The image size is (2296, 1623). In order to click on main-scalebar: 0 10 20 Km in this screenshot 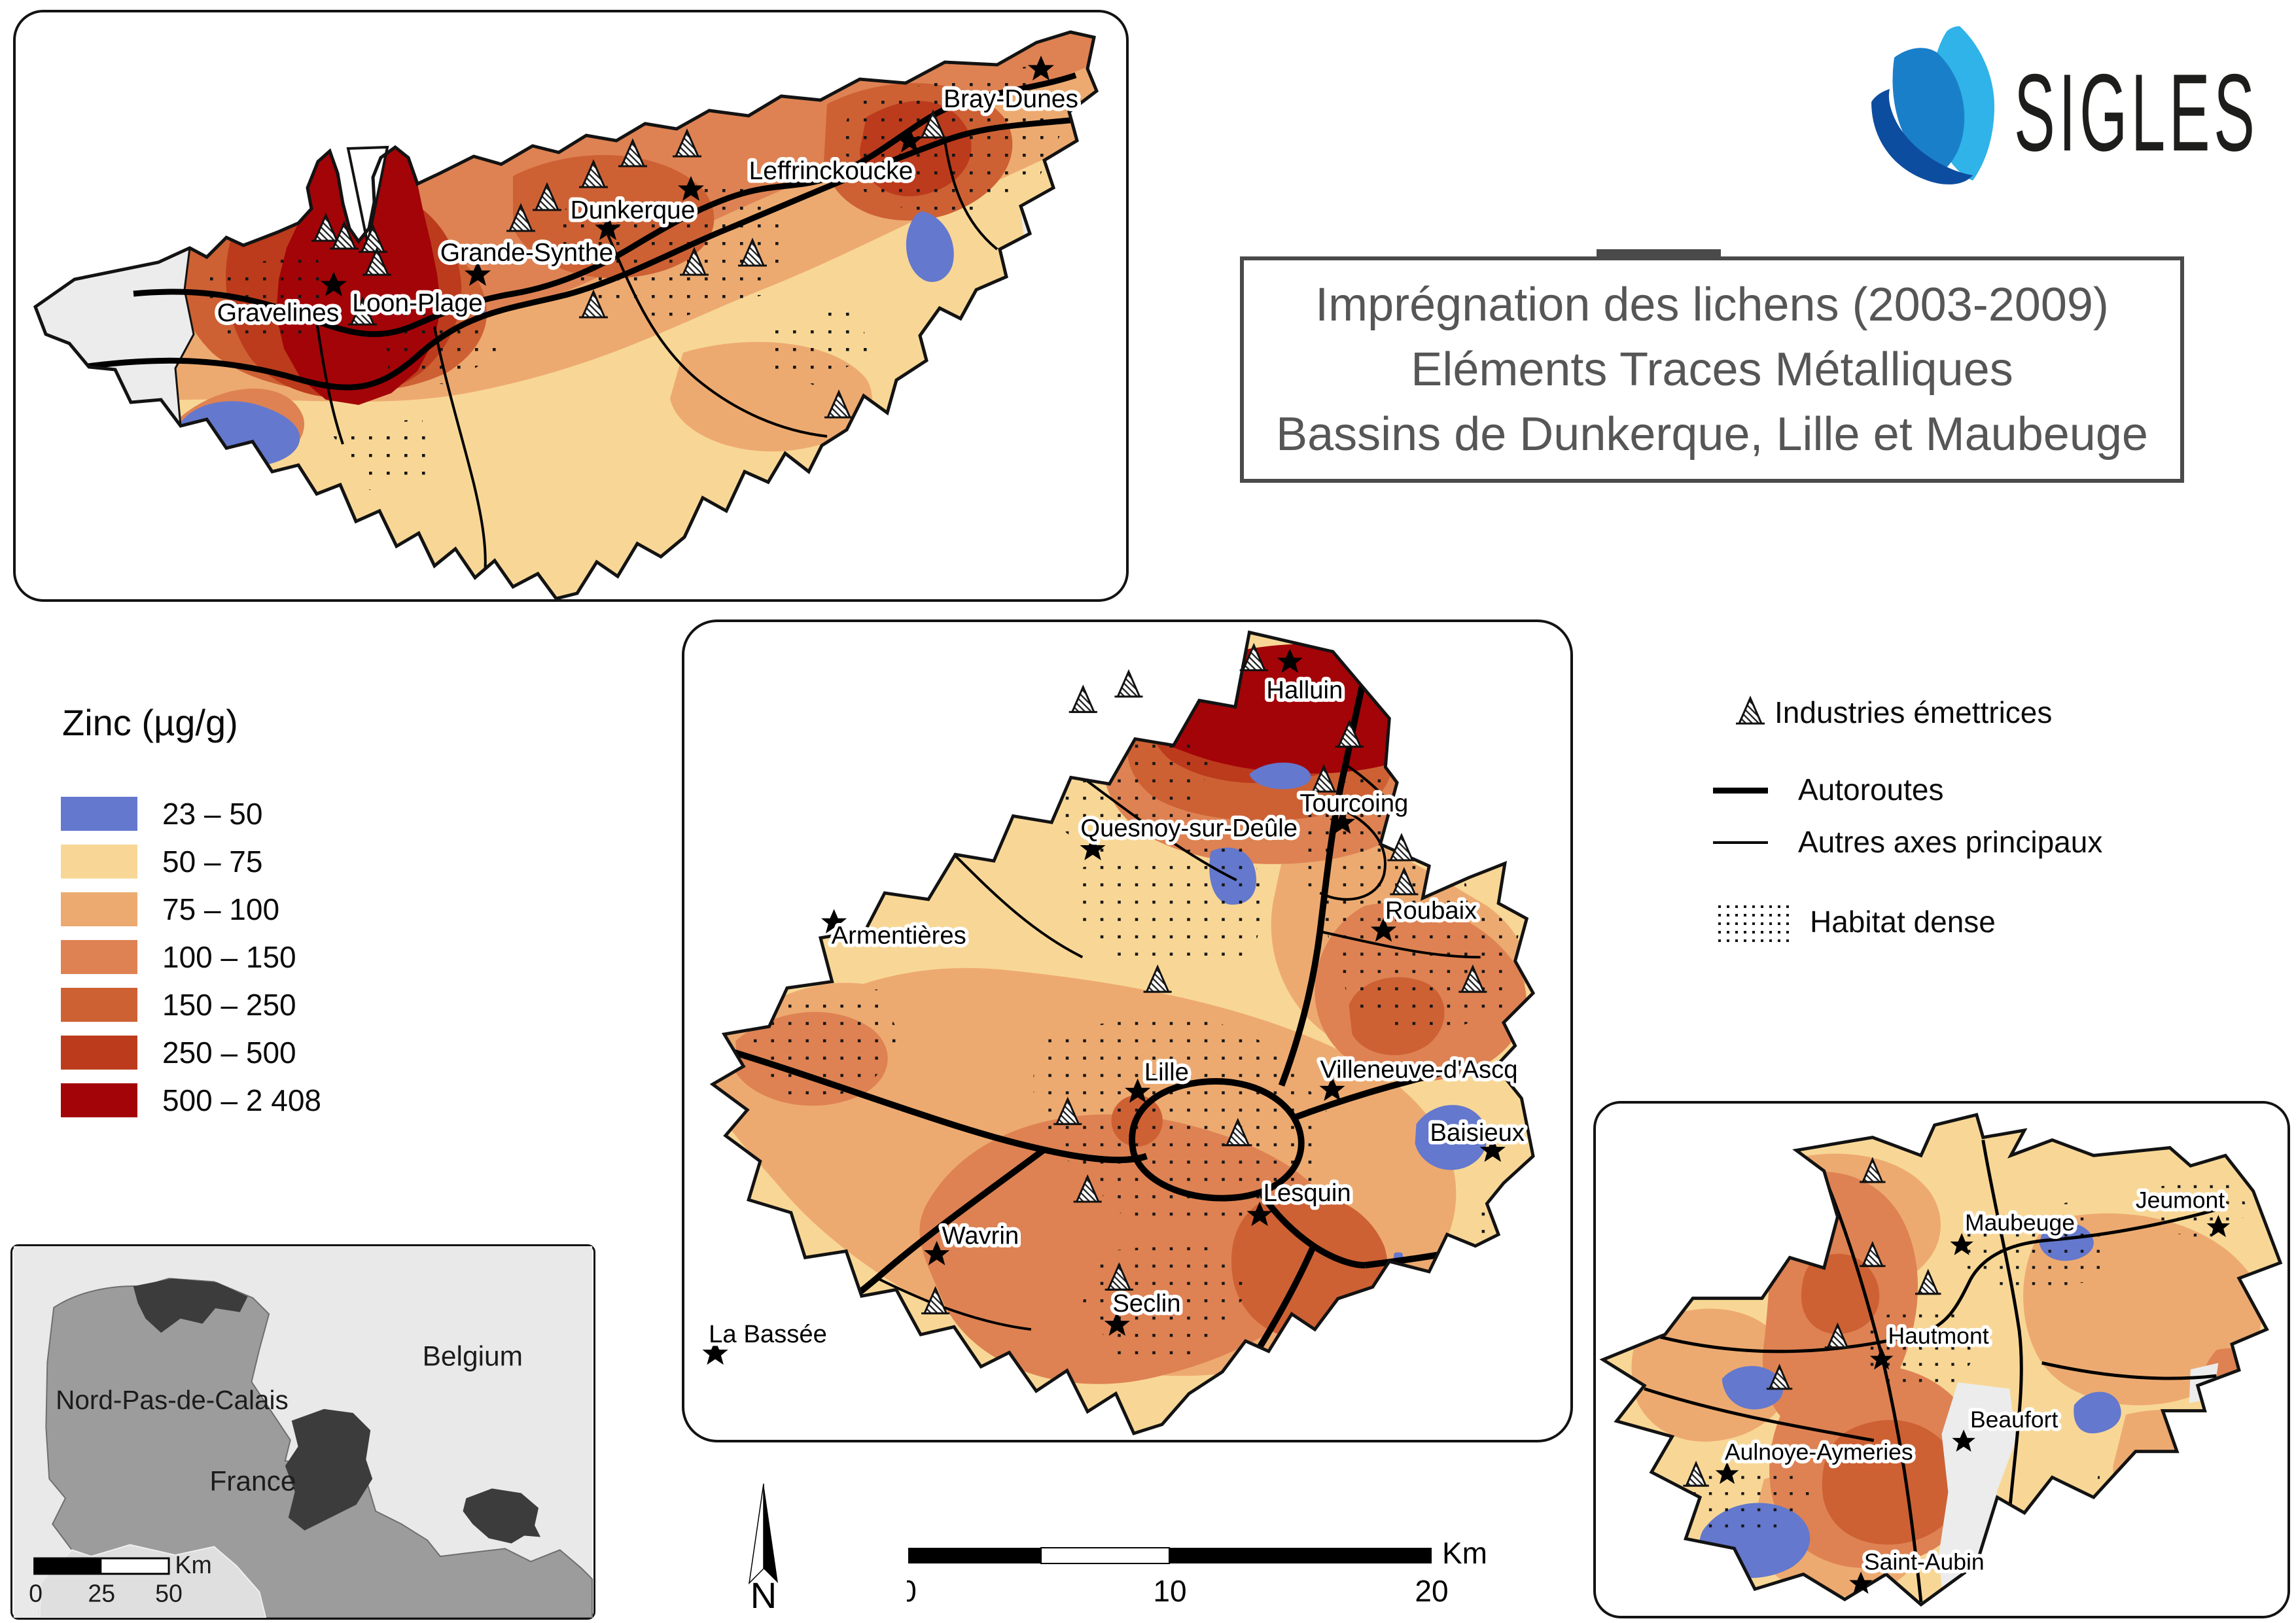, I will do `click(1197, 1574)`.